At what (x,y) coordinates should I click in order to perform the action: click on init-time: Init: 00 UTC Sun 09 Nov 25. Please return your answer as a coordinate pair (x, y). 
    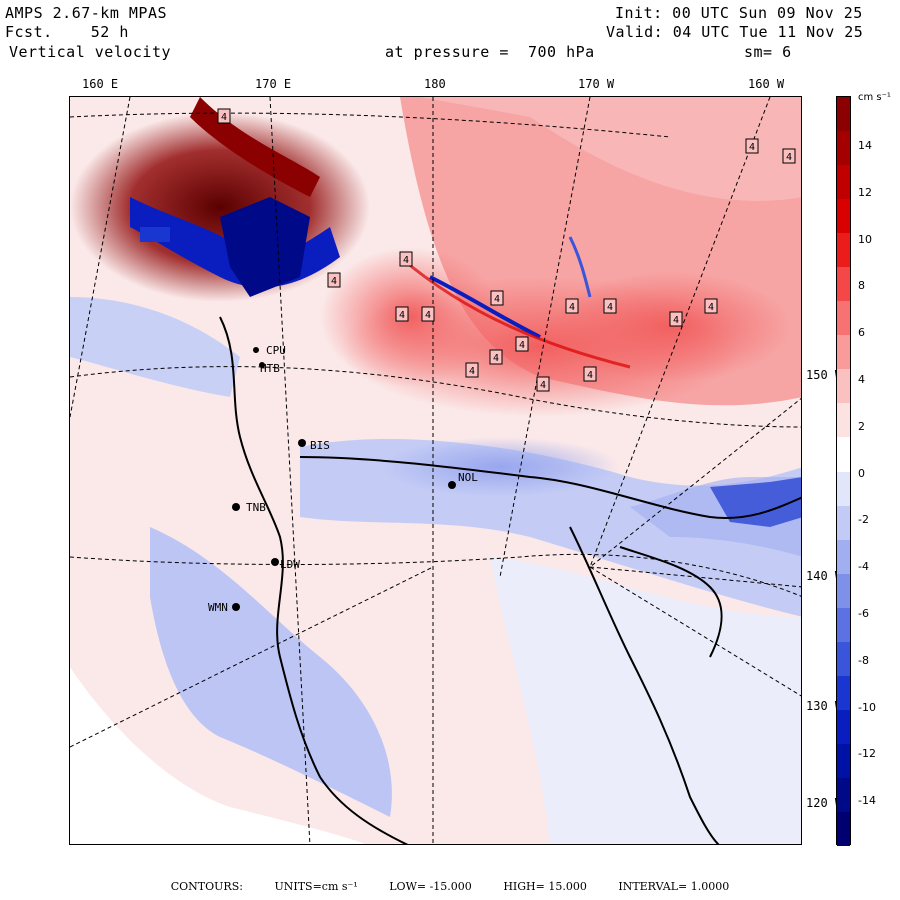
    Looking at the image, I should click on (739, 13).